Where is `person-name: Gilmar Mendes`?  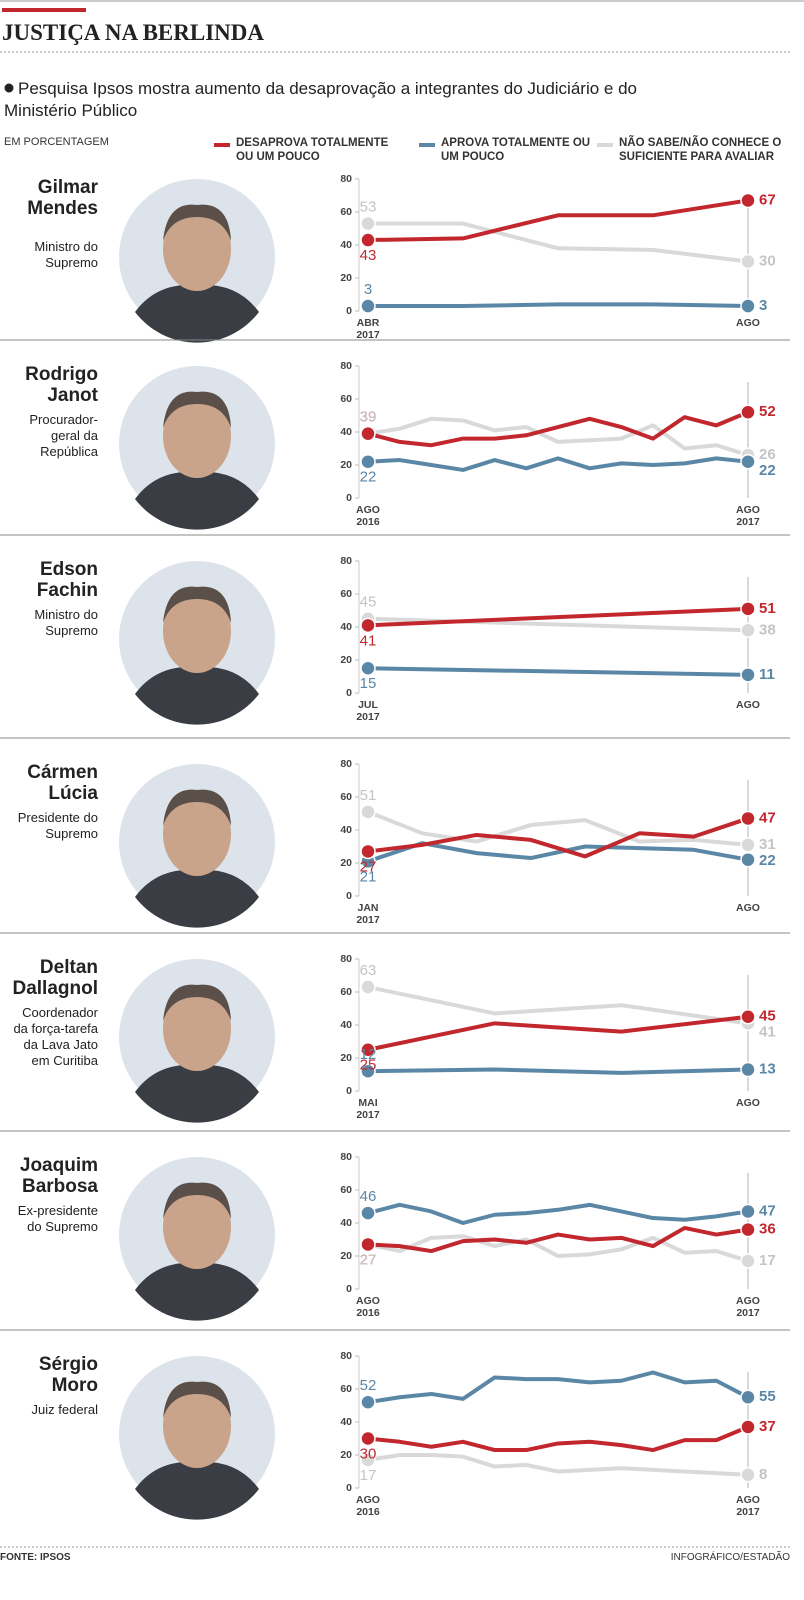
person-name: Gilmar Mendes is located at coordinates (62, 198).